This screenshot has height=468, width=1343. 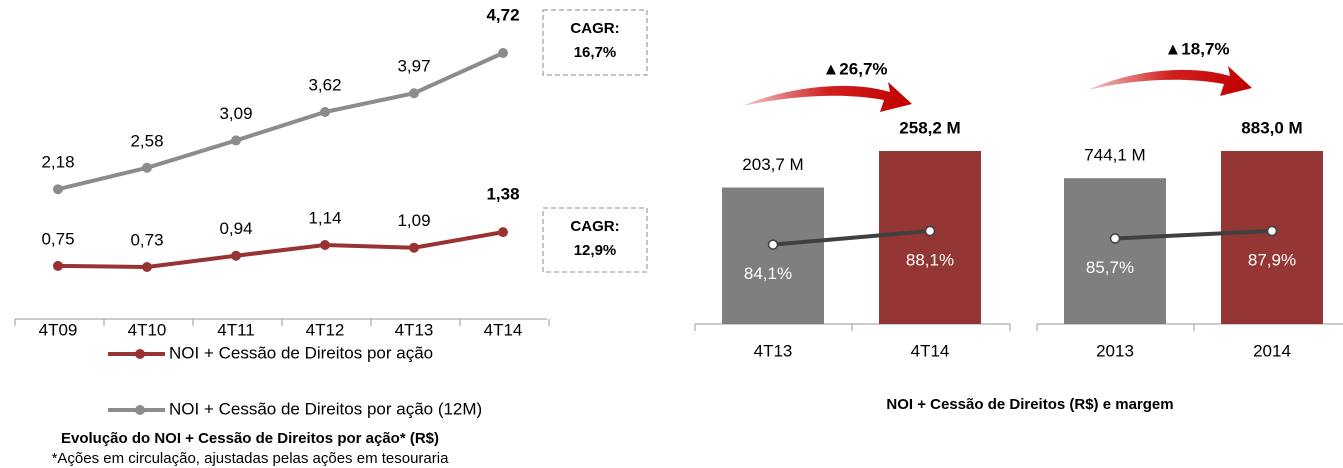 What do you see at coordinates (236, 329) in the screenshot?
I see `x-tick-label: 4T11` at bounding box center [236, 329].